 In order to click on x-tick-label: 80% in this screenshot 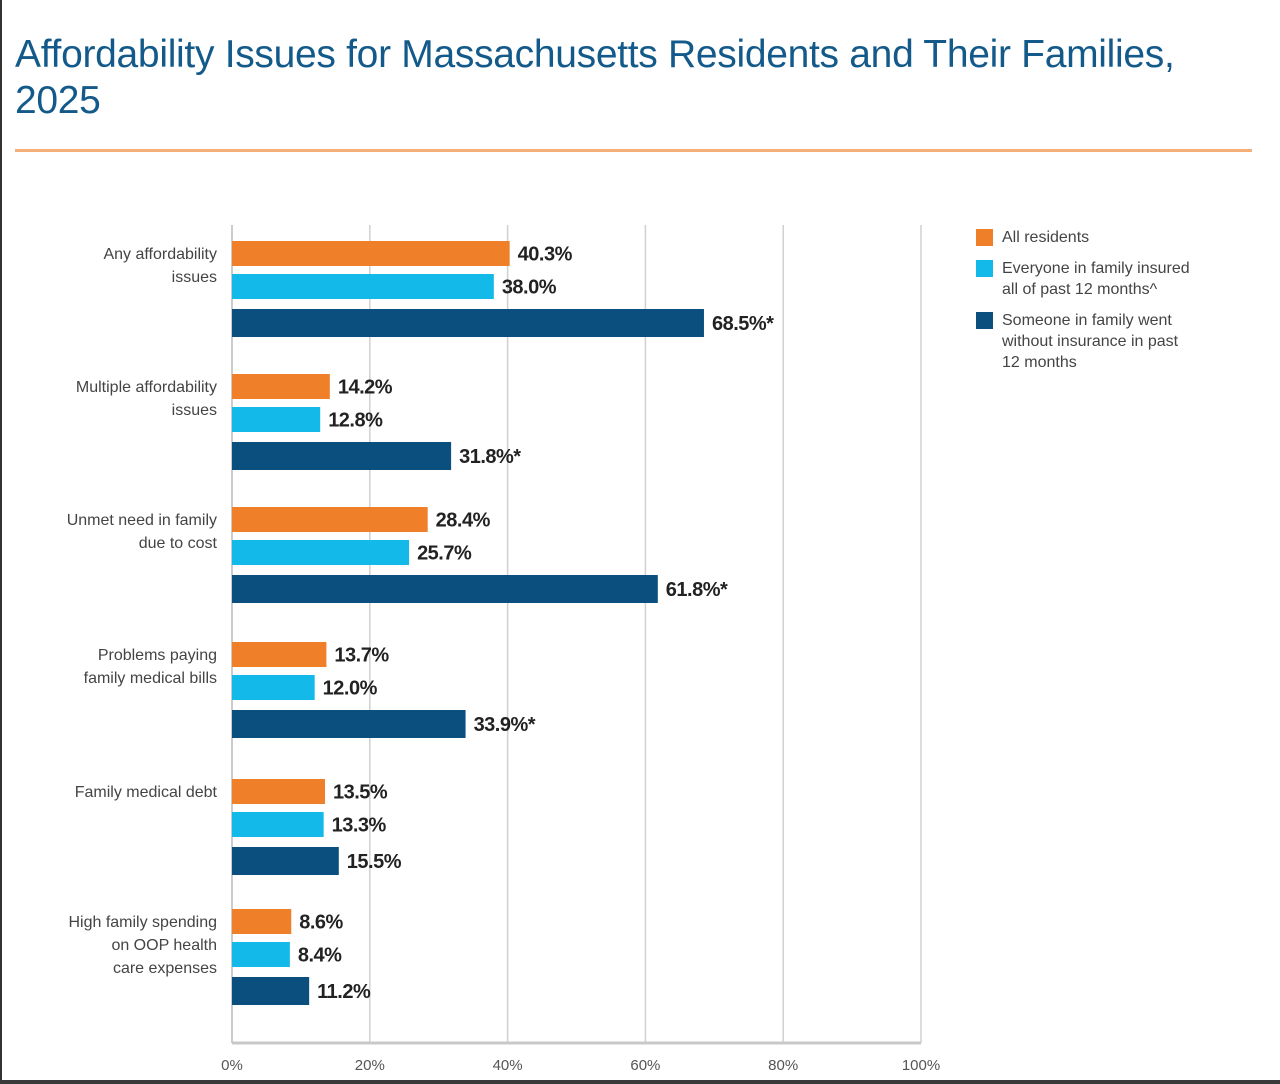, I will do `click(783, 1065)`.